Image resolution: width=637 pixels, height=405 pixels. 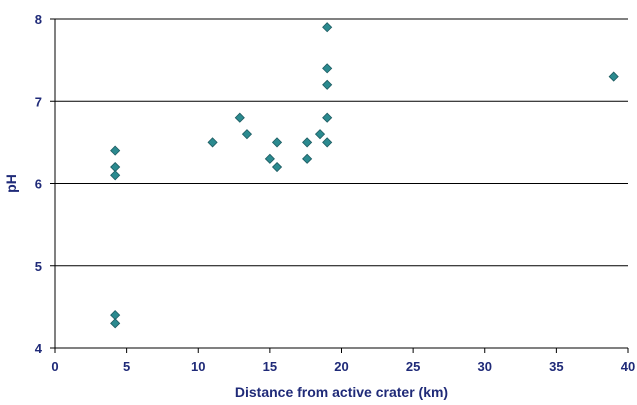 I want to click on y-tick-label: 7, so click(x=38, y=101).